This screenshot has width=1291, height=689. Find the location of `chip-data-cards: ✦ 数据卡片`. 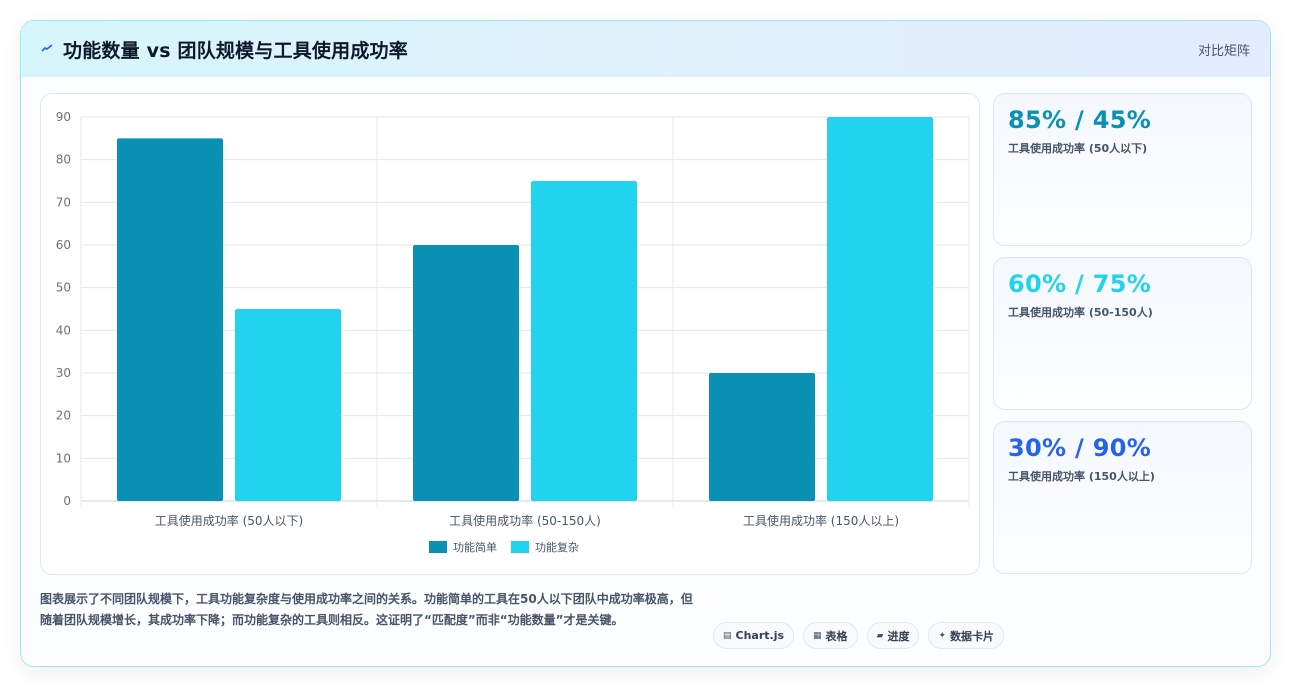

chip-data-cards: ✦ 数据卡片 is located at coordinates (966, 635).